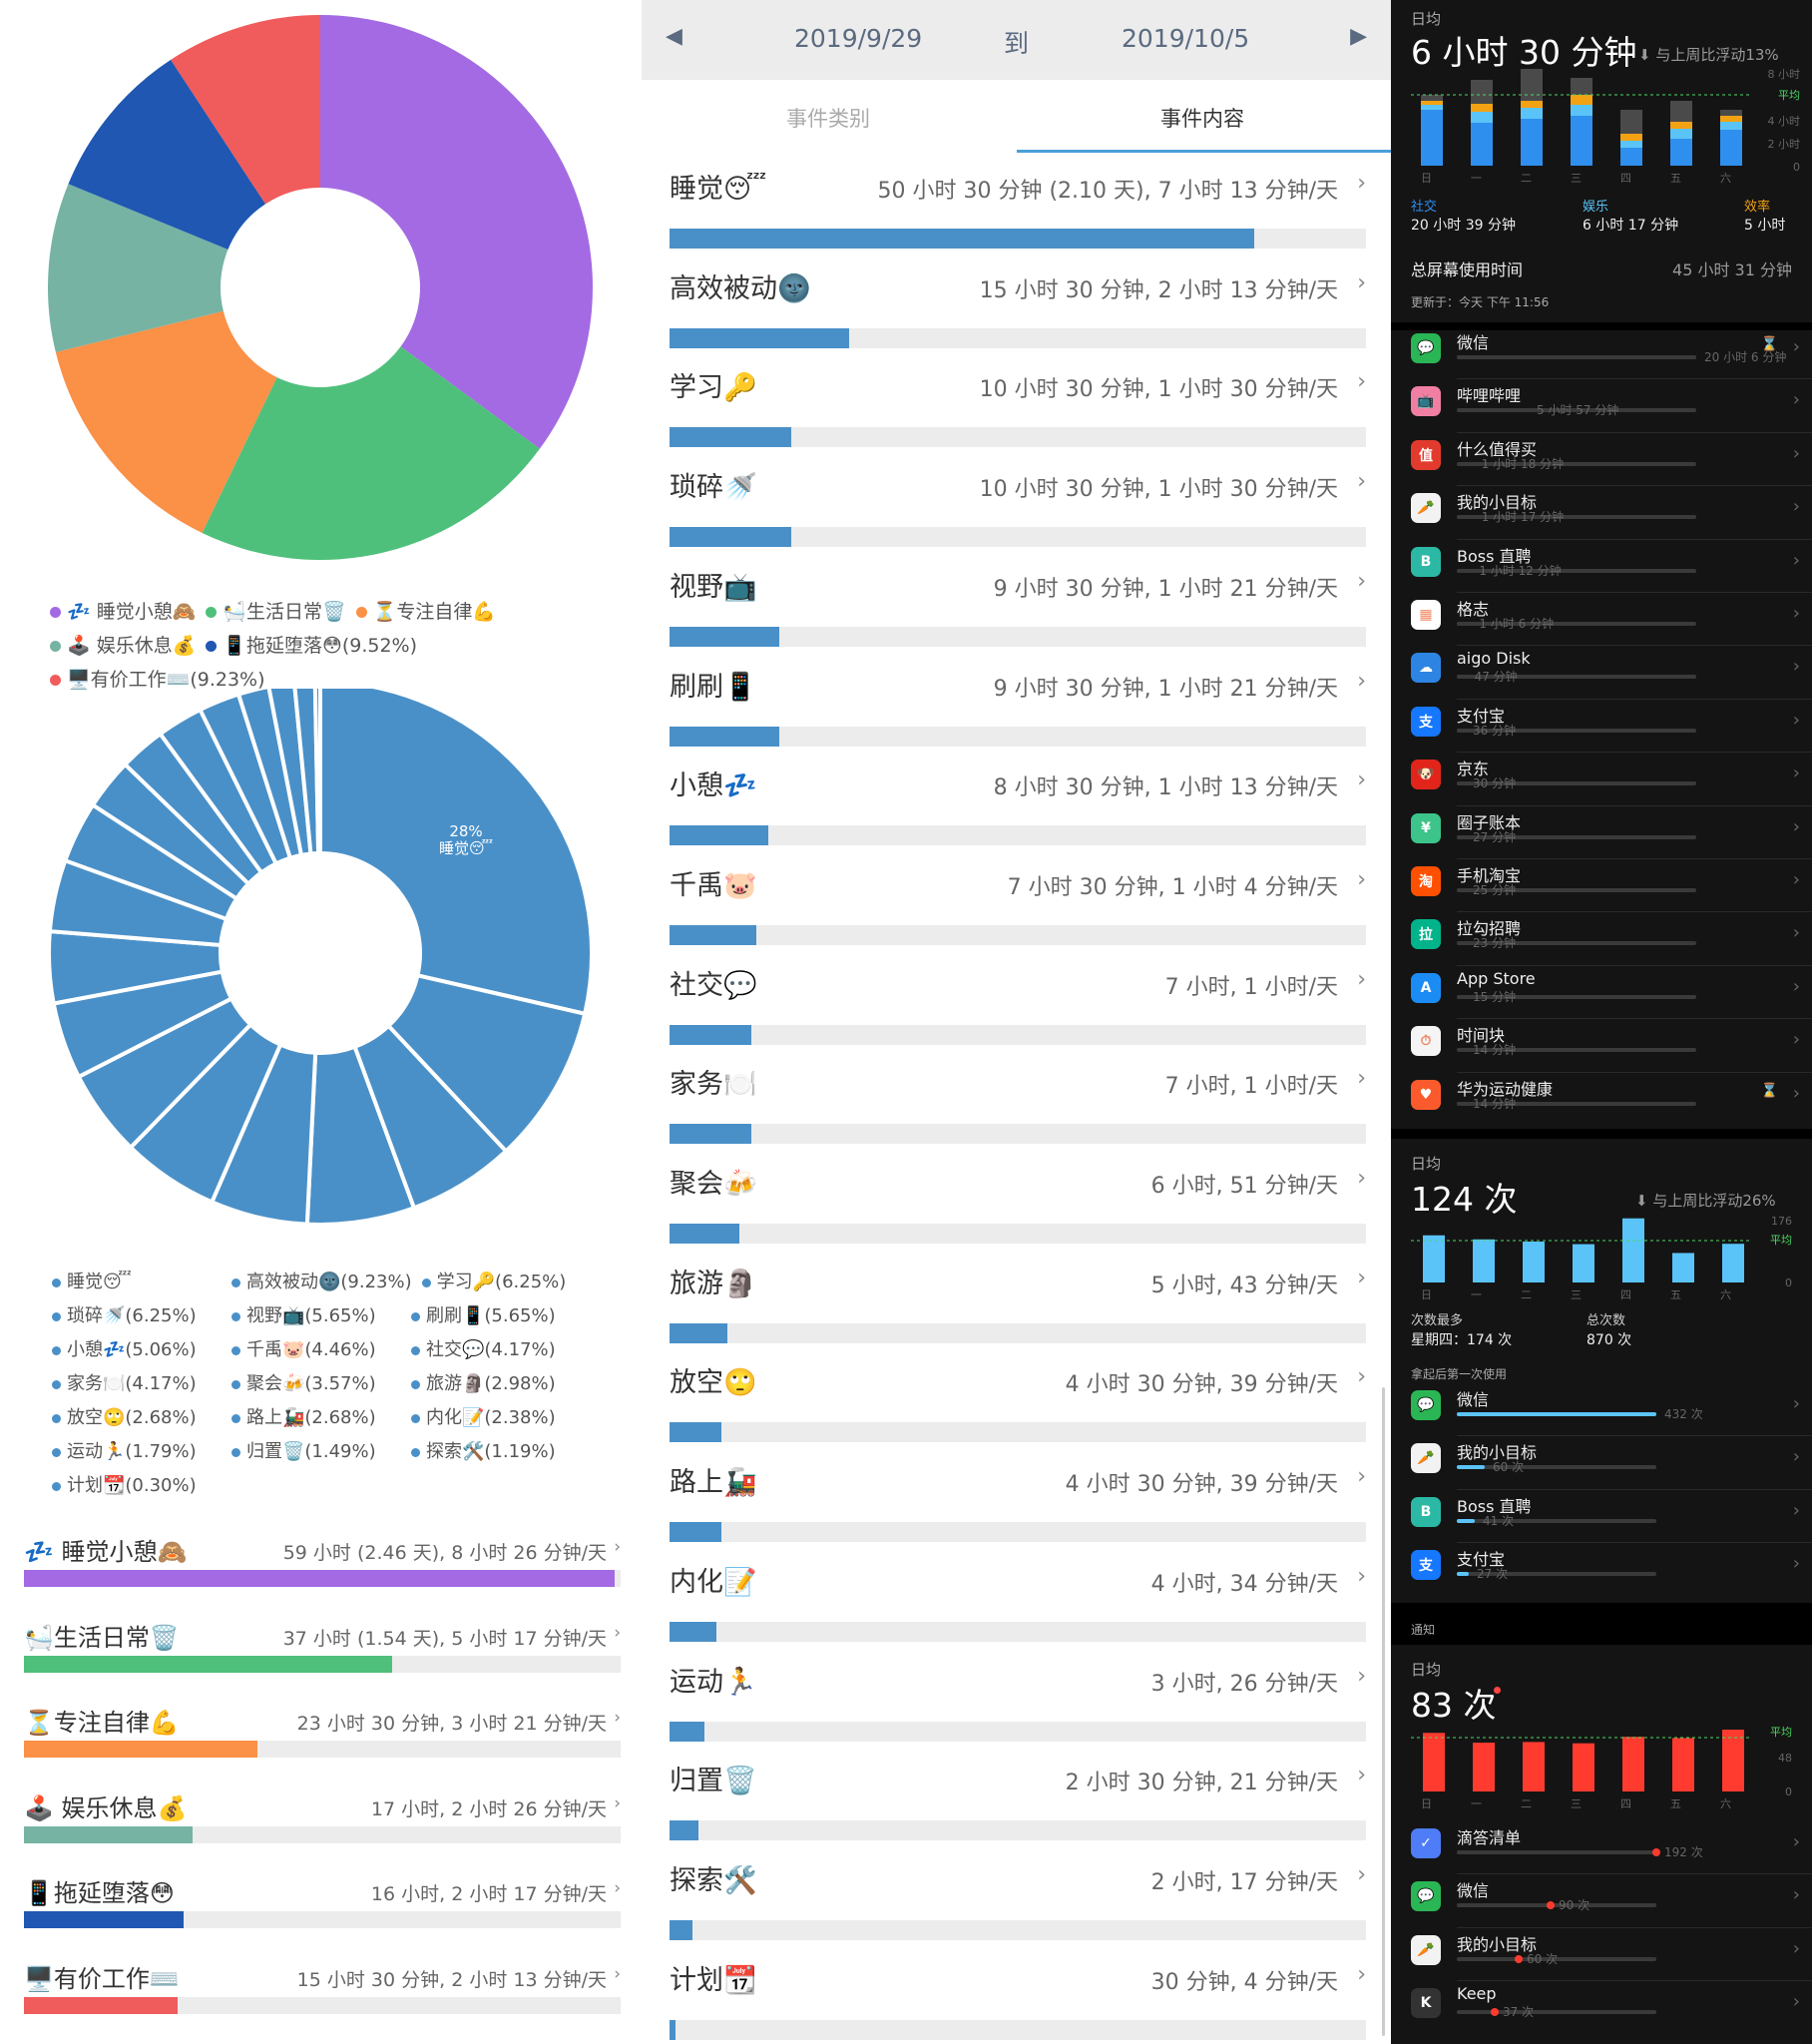 The image size is (1812, 2044). Describe the element at coordinates (1601, 1847) in the screenshot. I see `app-row: ✓ 滴答清单 192 次 ›` at that location.